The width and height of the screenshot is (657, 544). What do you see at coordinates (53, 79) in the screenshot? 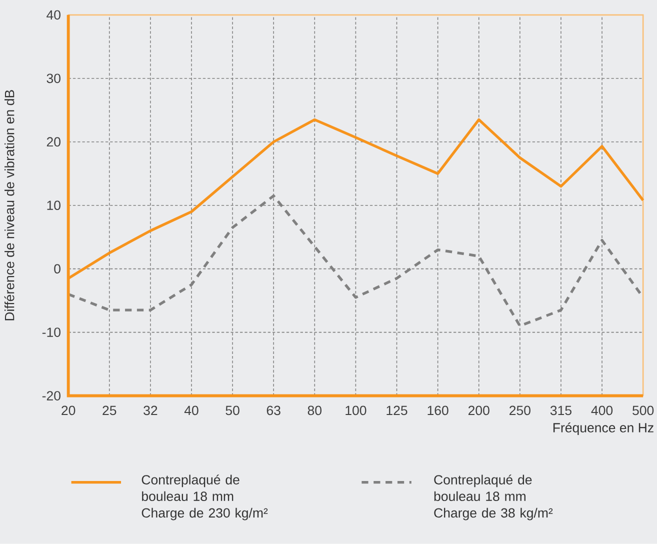
I see `y-tick-label: 30` at bounding box center [53, 79].